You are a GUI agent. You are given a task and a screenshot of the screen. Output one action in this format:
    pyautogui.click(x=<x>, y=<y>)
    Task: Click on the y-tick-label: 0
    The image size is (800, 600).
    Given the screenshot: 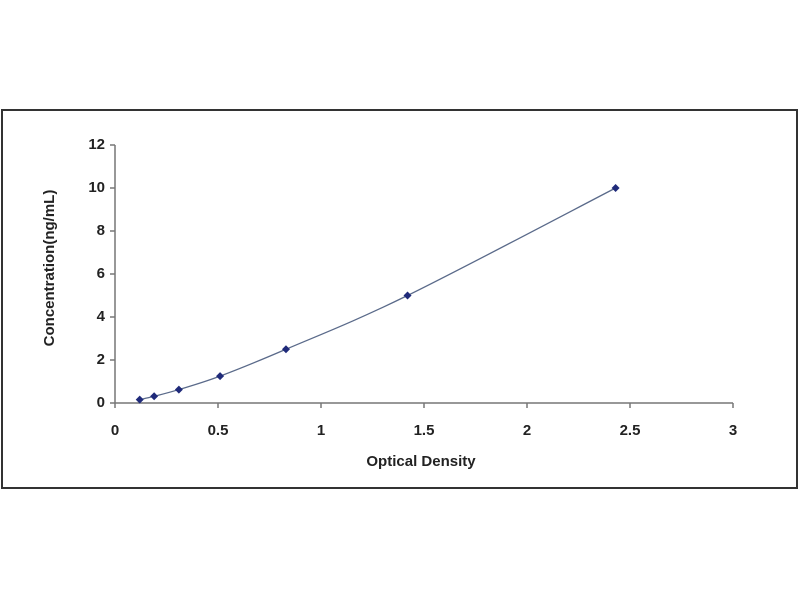 What is the action you would take?
    pyautogui.click(x=101, y=402)
    